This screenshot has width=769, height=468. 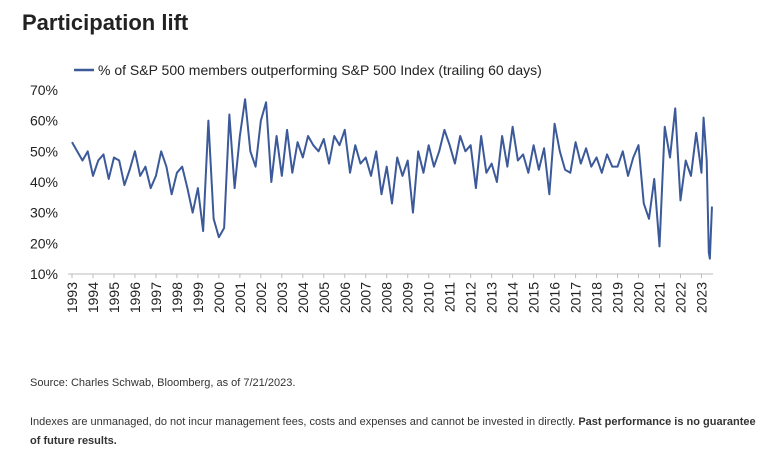 I want to click on y-tick-label: 20%, so click(x=44, y=243).